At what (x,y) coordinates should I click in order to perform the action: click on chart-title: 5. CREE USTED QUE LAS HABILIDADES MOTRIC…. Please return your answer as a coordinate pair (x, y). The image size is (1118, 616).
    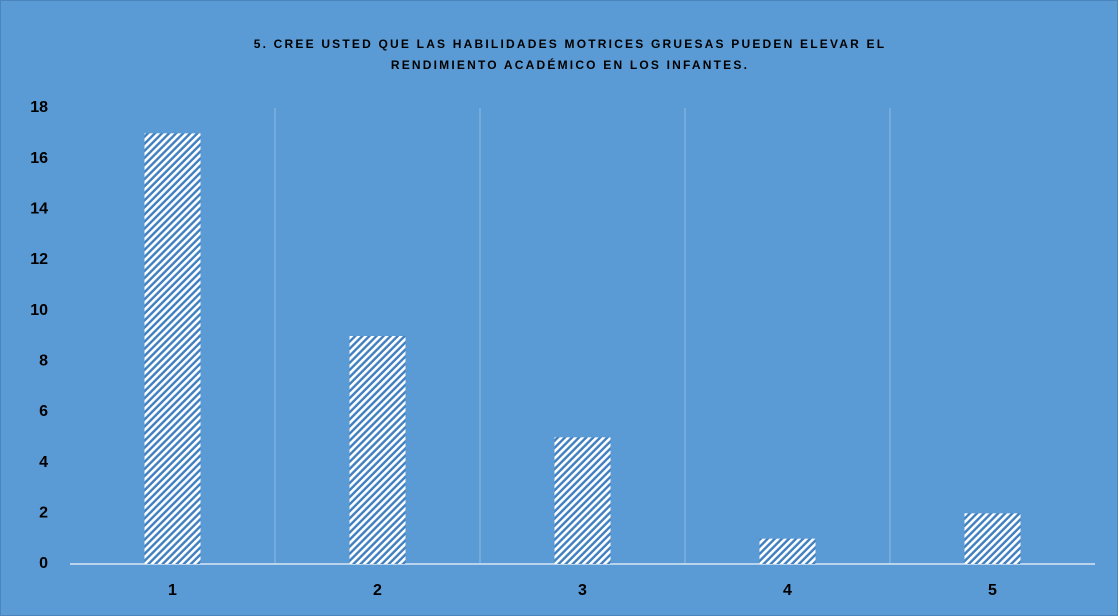
    Looking at the image, I should click on (570, 44).